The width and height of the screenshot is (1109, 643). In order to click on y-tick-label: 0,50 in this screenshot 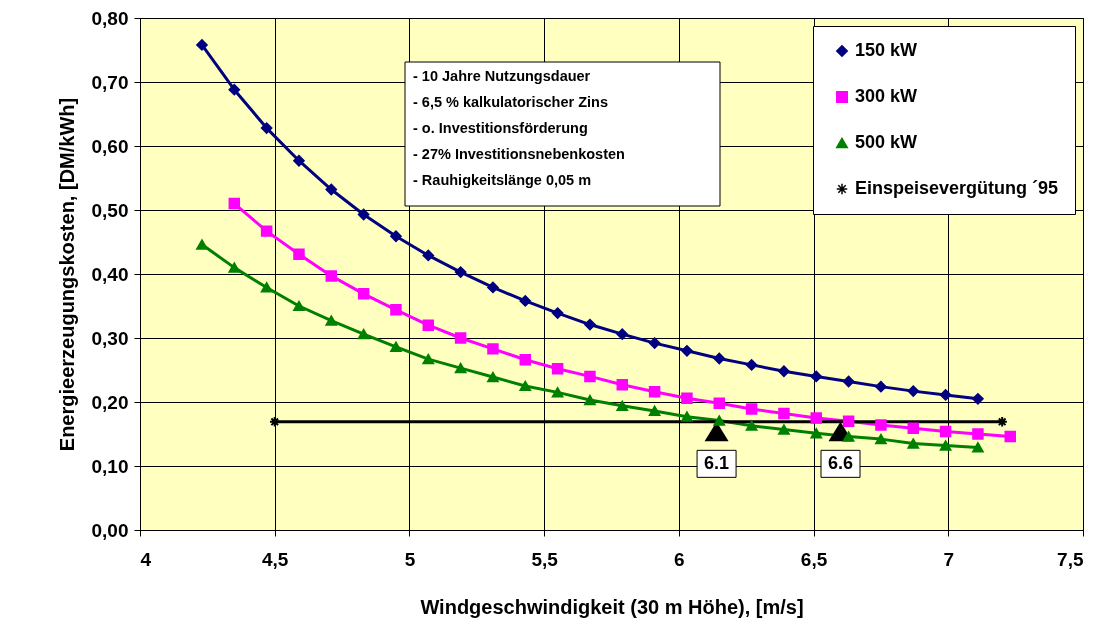, I will do `click(110, 210)`.